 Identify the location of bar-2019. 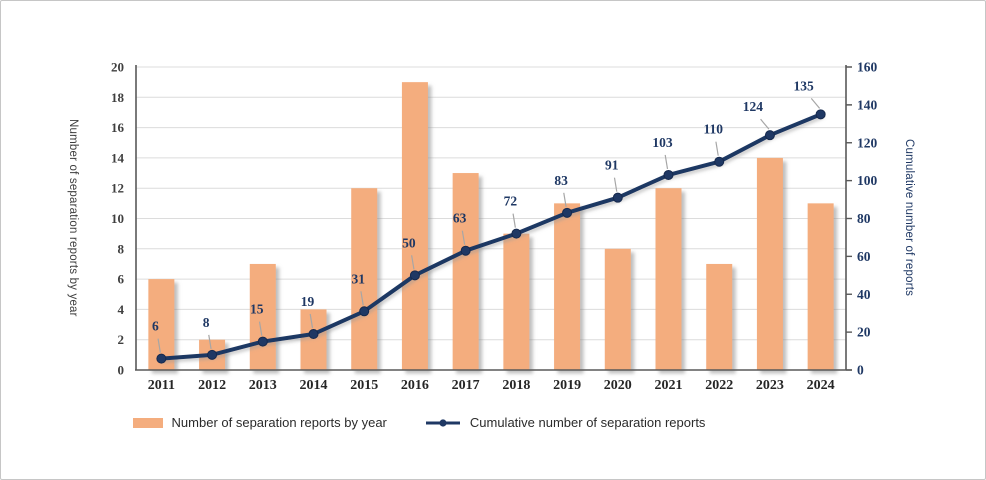
(567, 286).